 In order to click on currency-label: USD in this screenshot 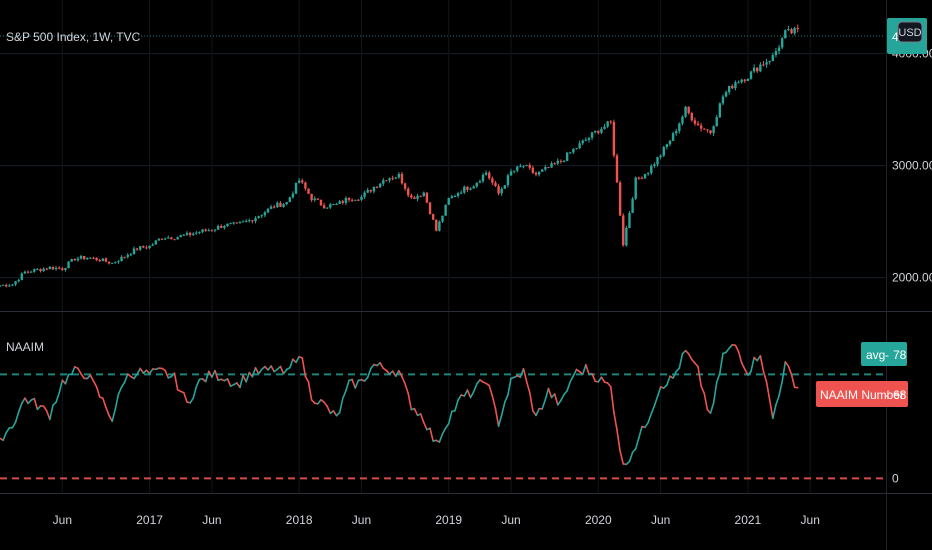, I will do `click(909, 33)`.